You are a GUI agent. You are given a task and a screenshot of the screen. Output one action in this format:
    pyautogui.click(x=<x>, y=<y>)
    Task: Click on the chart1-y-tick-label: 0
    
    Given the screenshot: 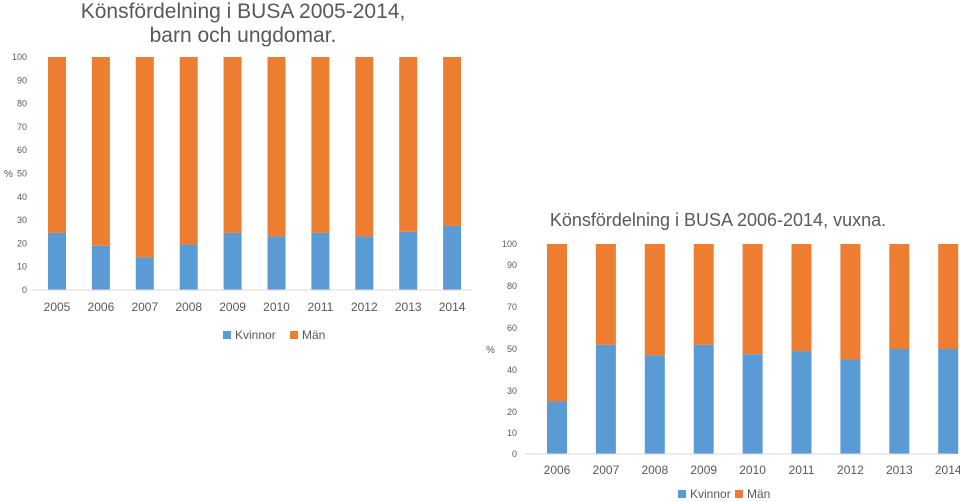 What is the action you would take?
    pyautogui.click(x=24, y=290)
    